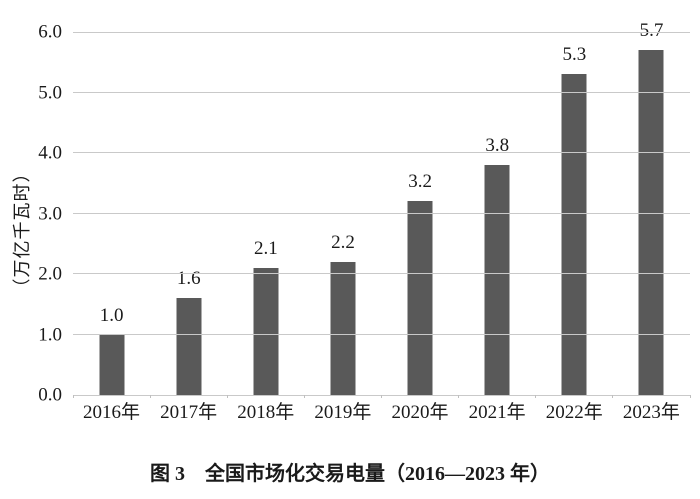 The width and height of the screenshot is (700, 499). I want to click on y-tick-label: 0.0, so click(50, 395).